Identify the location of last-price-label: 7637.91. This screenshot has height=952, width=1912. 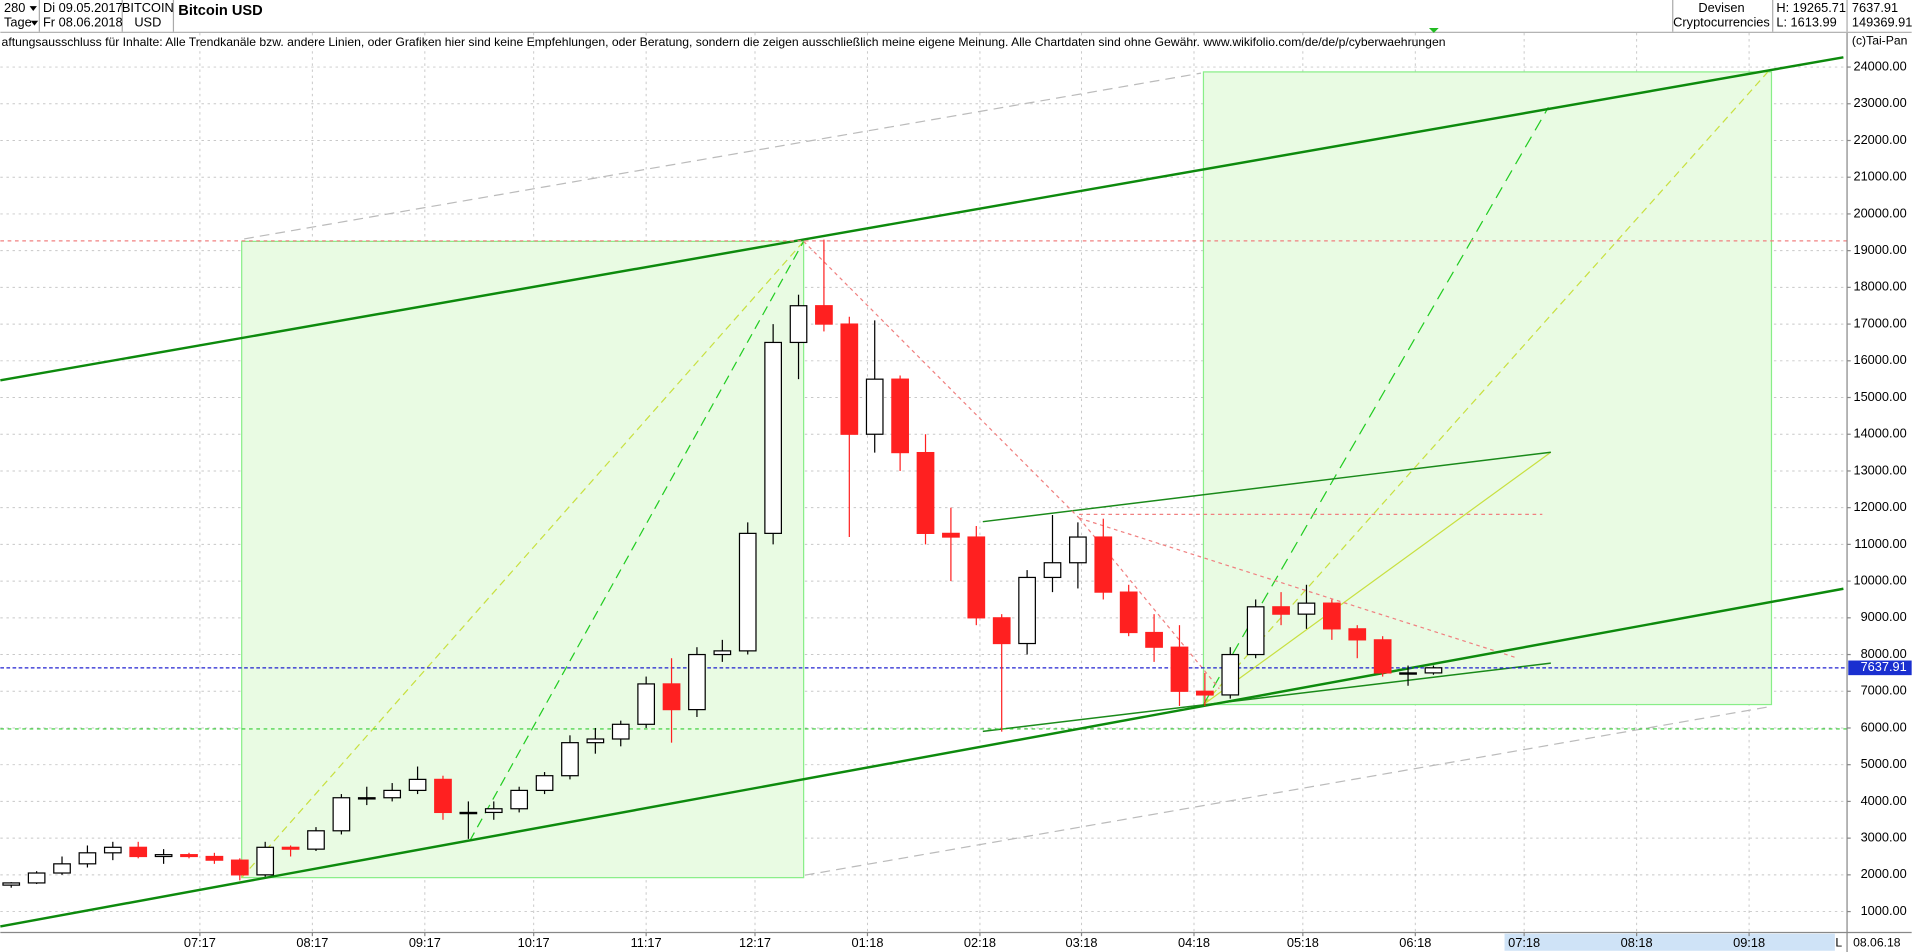
(1884, 666).